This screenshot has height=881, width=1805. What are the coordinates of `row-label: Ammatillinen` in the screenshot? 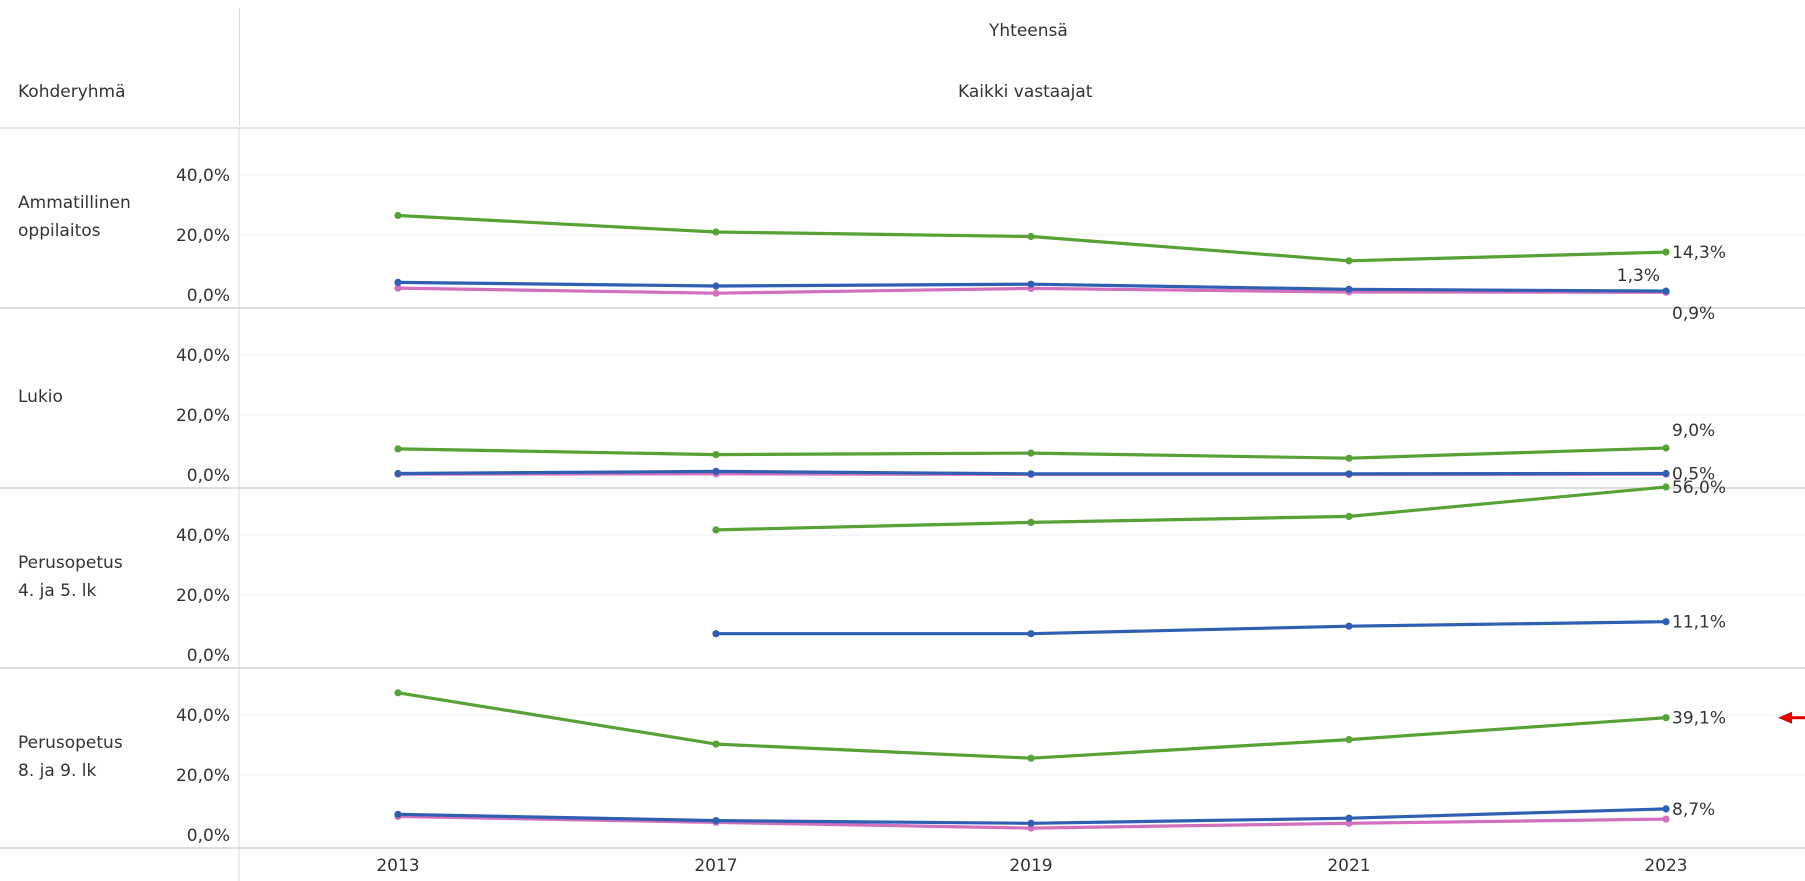 It's located at (74, 203).